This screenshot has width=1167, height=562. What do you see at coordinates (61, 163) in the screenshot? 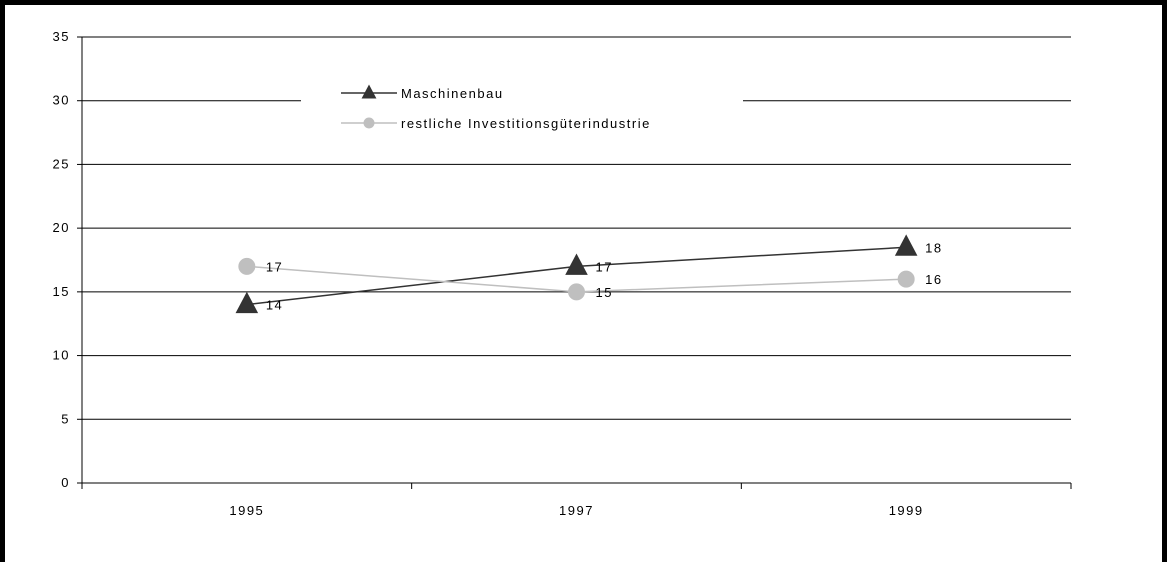
I see `y-tick-label-25: 25` at bounding box center [61, 163].